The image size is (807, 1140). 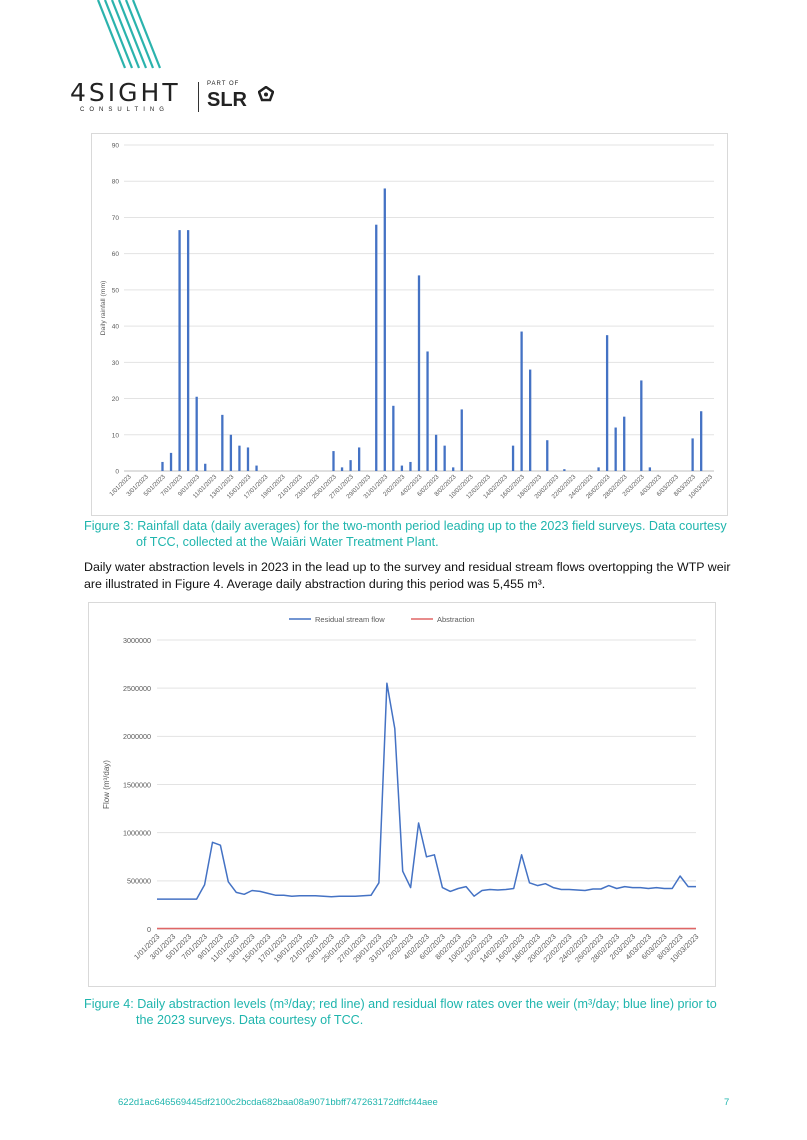 I want to click on company-logo: 4SIGHT CONSULTING PART OF SLR, so click(x=180, y=98).